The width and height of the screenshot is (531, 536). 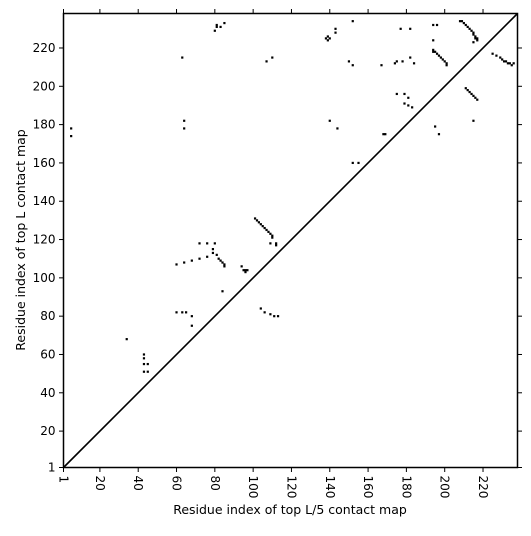 What do you see at coordinates (47, 354) in the screenshot?
I see `y-tick-label: 60` at bounding box center [47, 354].